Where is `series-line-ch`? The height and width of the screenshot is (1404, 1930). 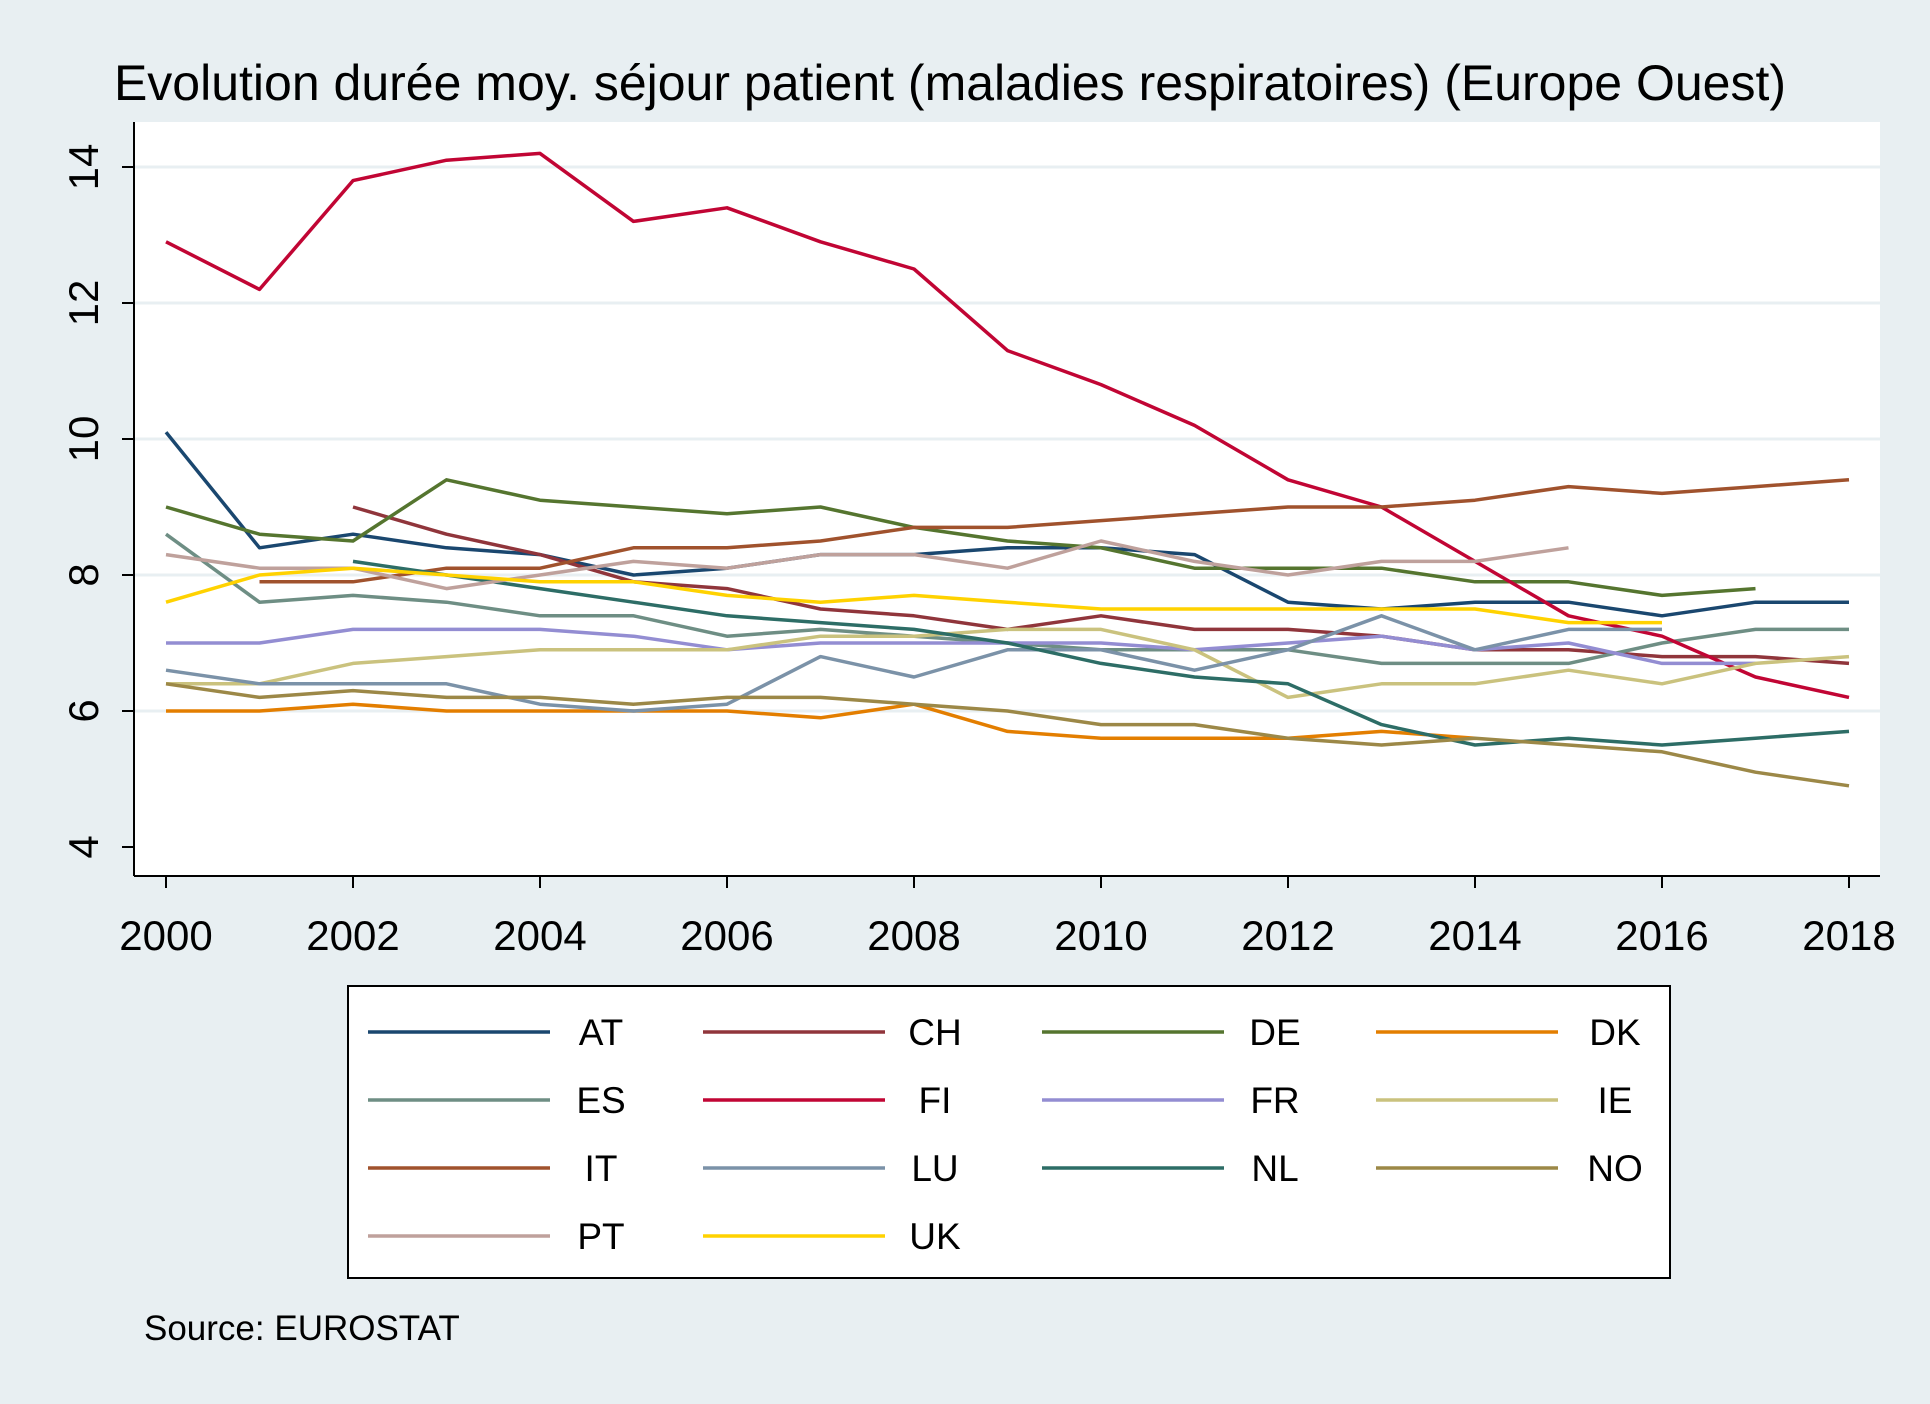 series-line-ch is located at coordinates (1101, 585).